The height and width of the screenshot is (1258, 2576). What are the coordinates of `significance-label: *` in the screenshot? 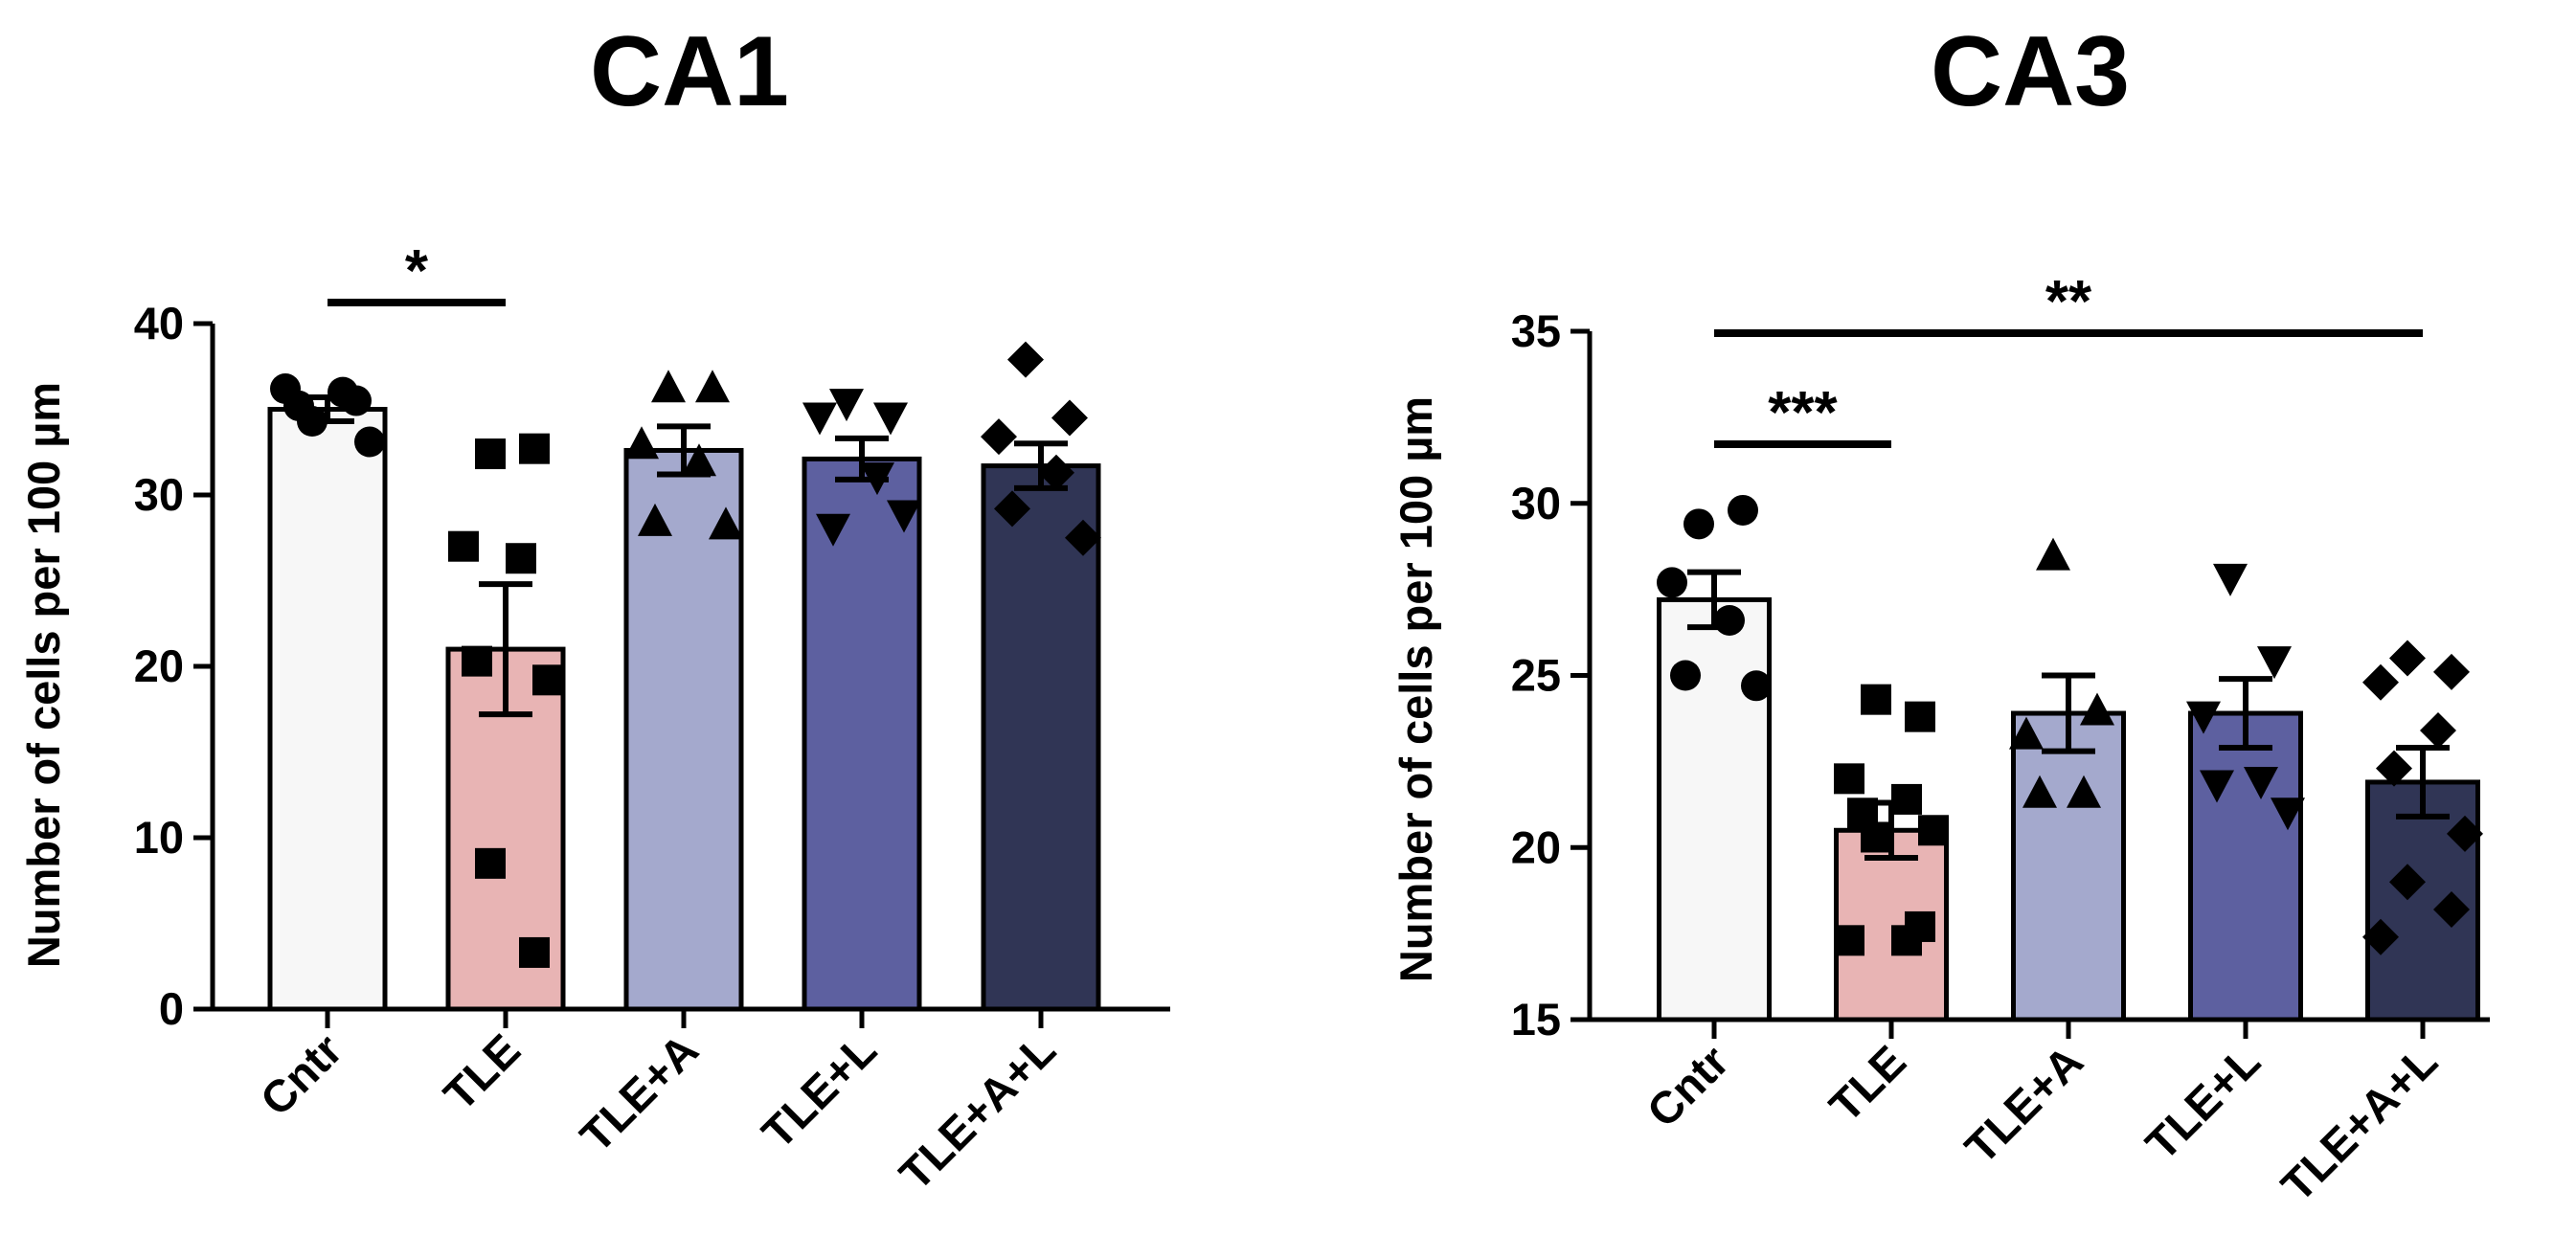 It's located at (417, 271).